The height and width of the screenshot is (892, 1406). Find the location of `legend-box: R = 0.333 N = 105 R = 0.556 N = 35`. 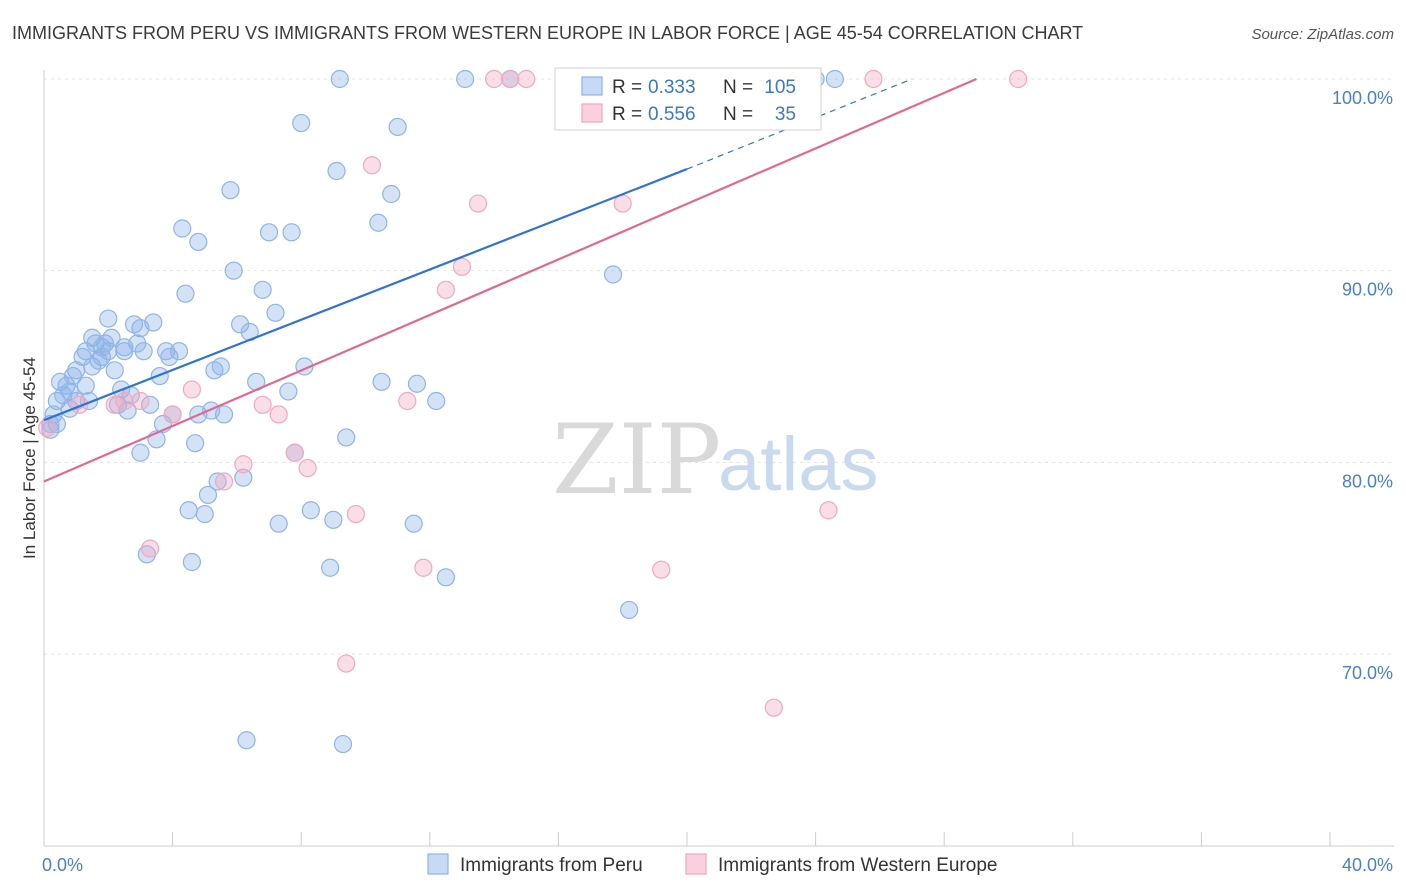

legend-box: R = 0.333 N = 105 R = 0.556 N = 35 is located at coordinates (688, 99).